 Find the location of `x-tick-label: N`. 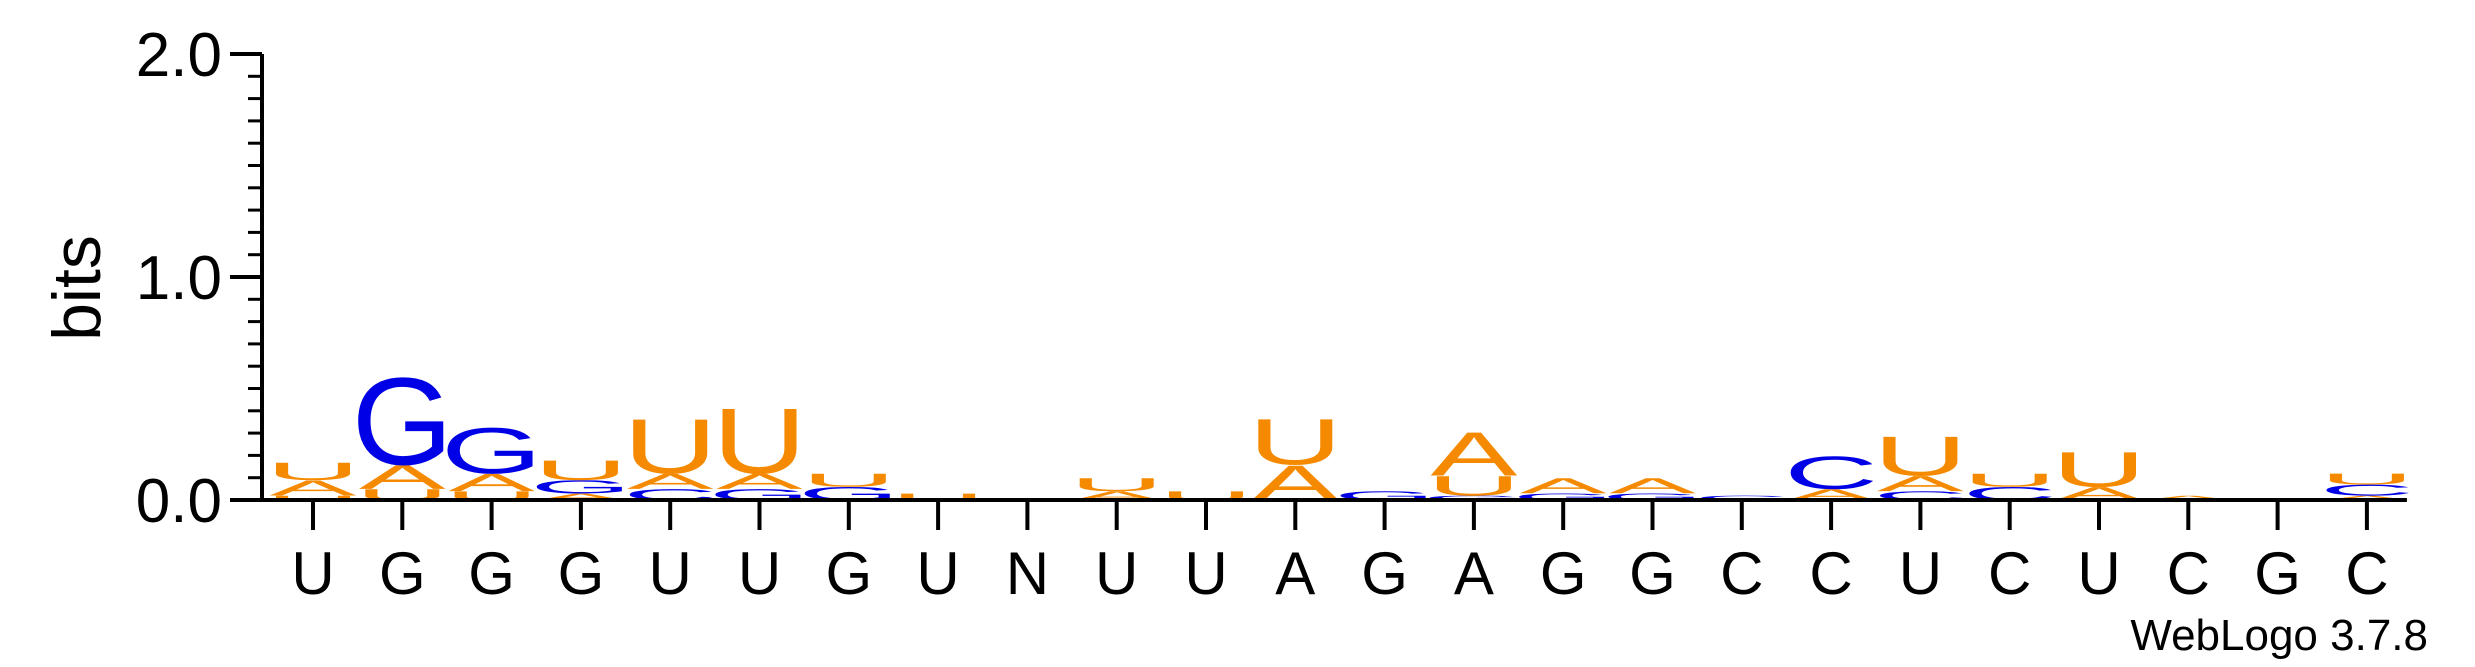

x-tick-label: N is located at coordinates (1027, 573).